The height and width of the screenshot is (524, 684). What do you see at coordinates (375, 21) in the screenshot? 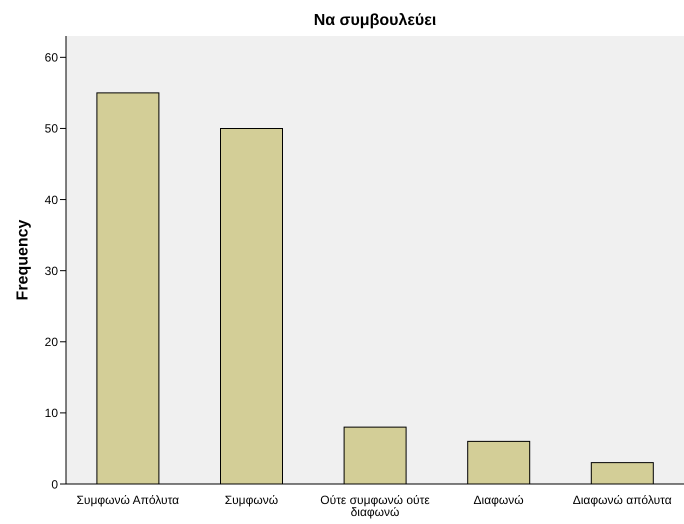
I see `chart-title: Να συμβουλεύει` at bounding box center [375, 21].